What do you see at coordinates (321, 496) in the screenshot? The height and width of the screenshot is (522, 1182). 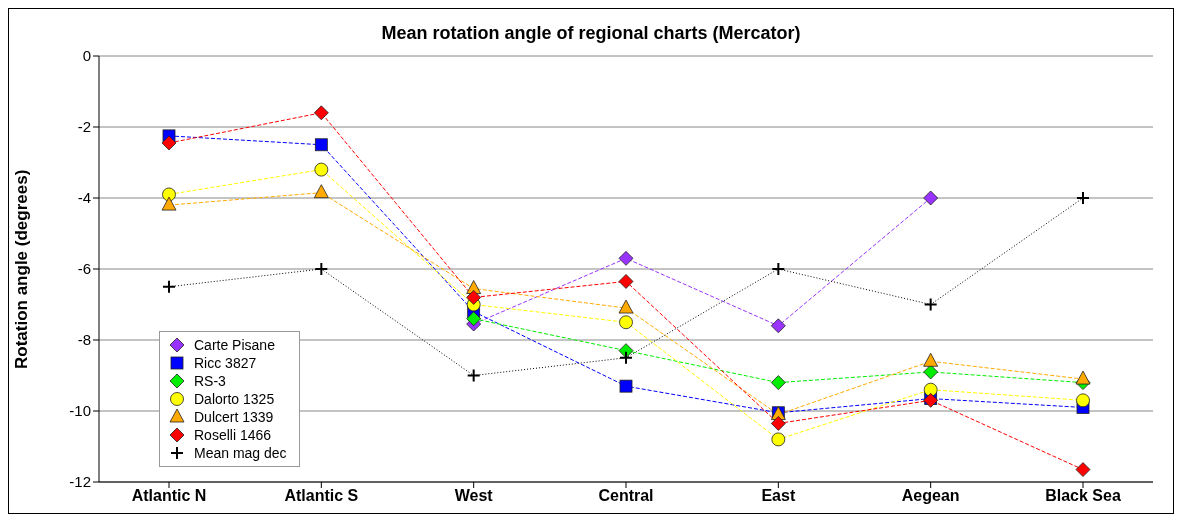 I see `x-tick-label: Atlantic S` at bounding box center [321, 496].